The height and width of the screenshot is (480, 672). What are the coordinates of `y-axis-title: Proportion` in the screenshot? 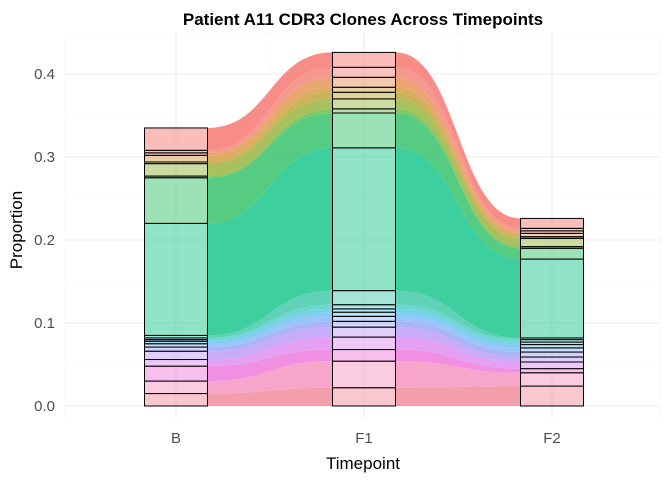 It's located at (16, 230).